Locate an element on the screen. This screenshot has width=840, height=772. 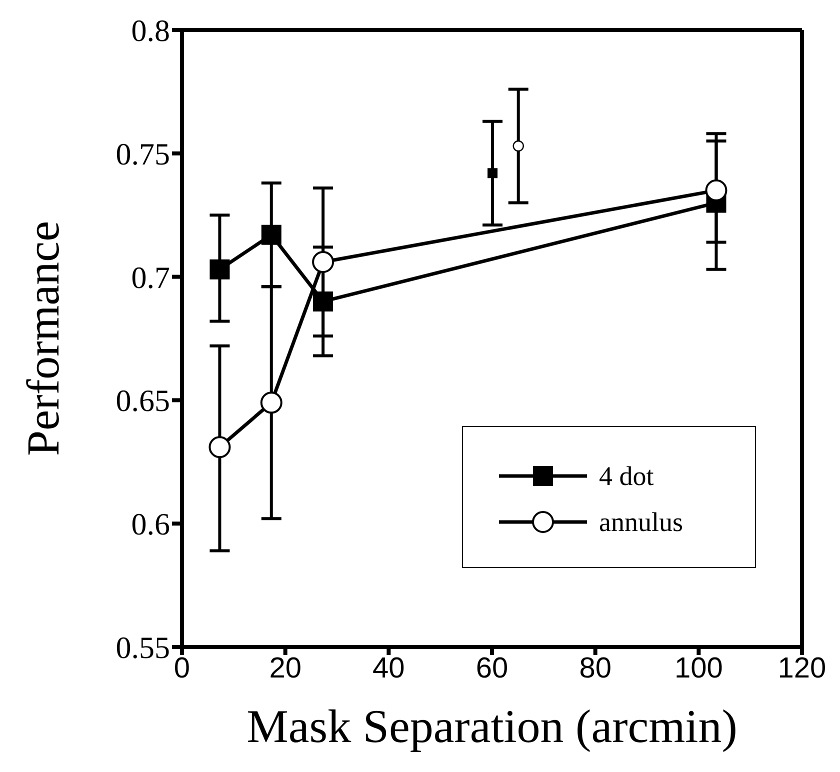
y-tick-label: 0.7 is located at coordinates (150, 277).